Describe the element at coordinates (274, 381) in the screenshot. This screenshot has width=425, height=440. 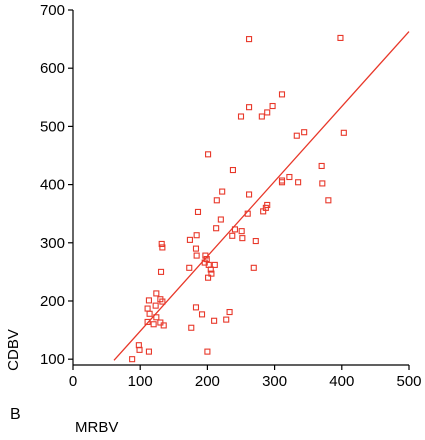
I see `x-tick-label: 300` at that location.